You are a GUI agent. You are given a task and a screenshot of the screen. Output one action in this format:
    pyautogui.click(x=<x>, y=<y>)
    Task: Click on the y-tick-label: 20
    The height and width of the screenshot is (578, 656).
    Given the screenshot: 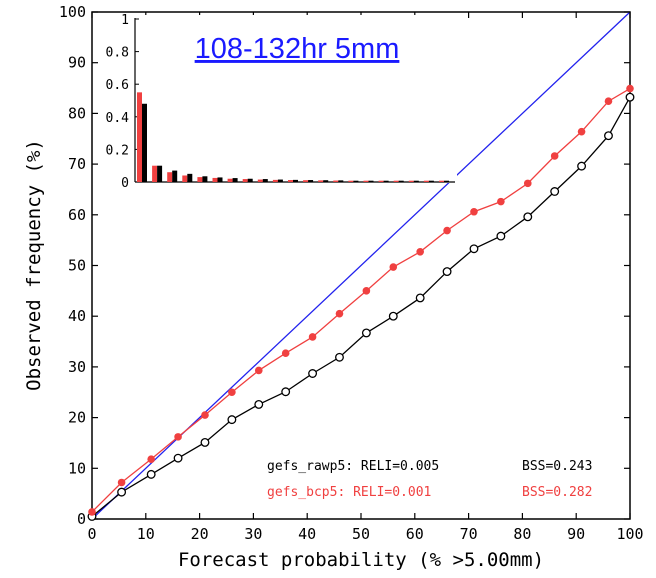 What is the action you would take?
    pyautogui.click(x=77, y=418)
    